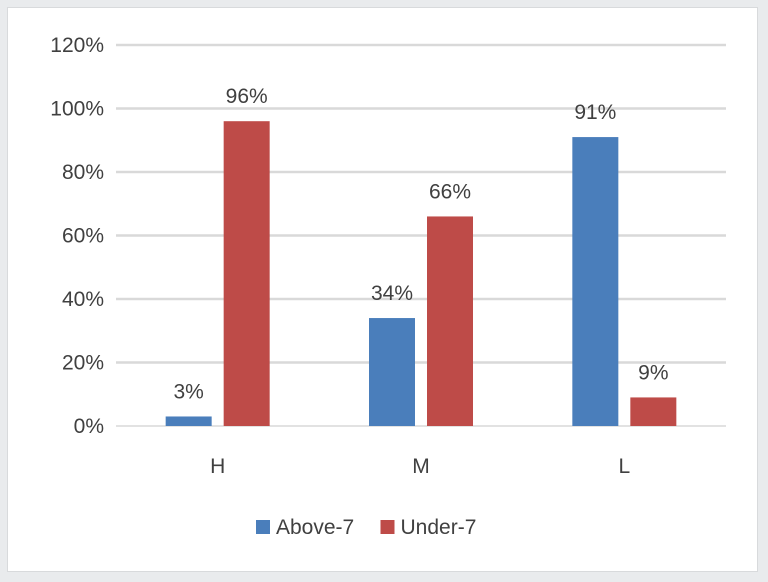  What do you see at coordinates (421, 466) in the screenshot?
I see `x-category-label: M` at bounding box center [421, 466].